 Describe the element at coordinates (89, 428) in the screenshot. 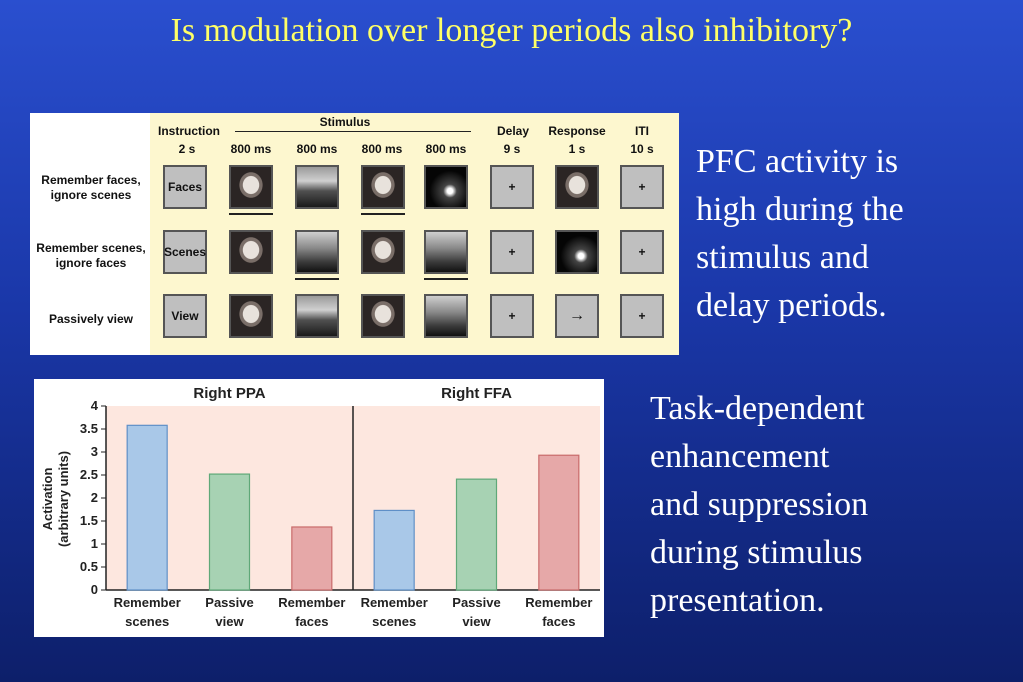

I see `y-tick-label: 3.5` at that location.